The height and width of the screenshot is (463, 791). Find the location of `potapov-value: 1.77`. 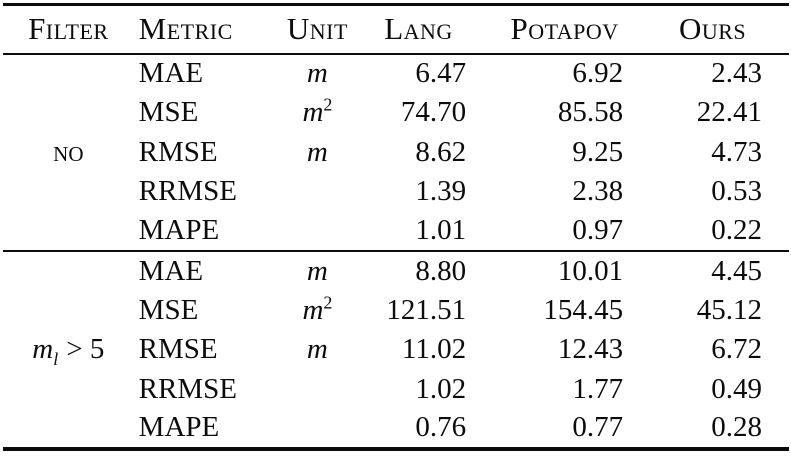

potapov-value: 1.77 is located at coordinates (598, 388).